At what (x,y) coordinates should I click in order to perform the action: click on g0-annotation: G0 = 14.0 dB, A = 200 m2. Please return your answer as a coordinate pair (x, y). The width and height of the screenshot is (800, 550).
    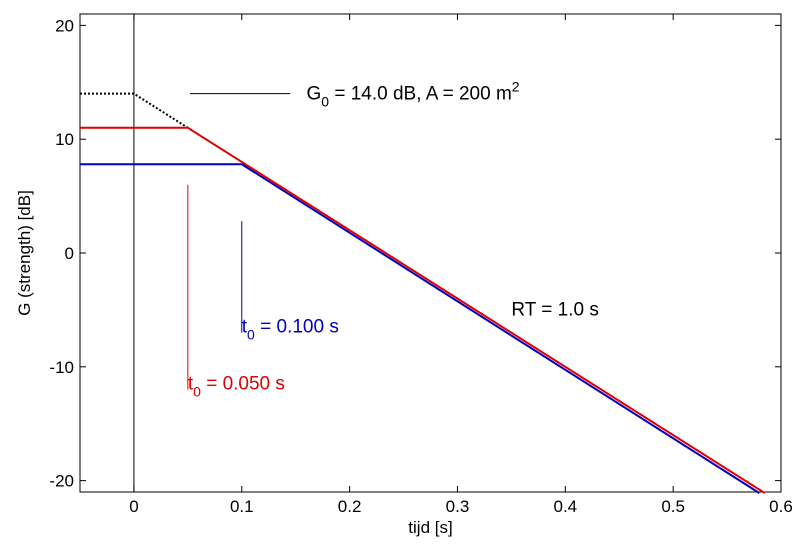
    Looking at the image, I should click on (412, 93).